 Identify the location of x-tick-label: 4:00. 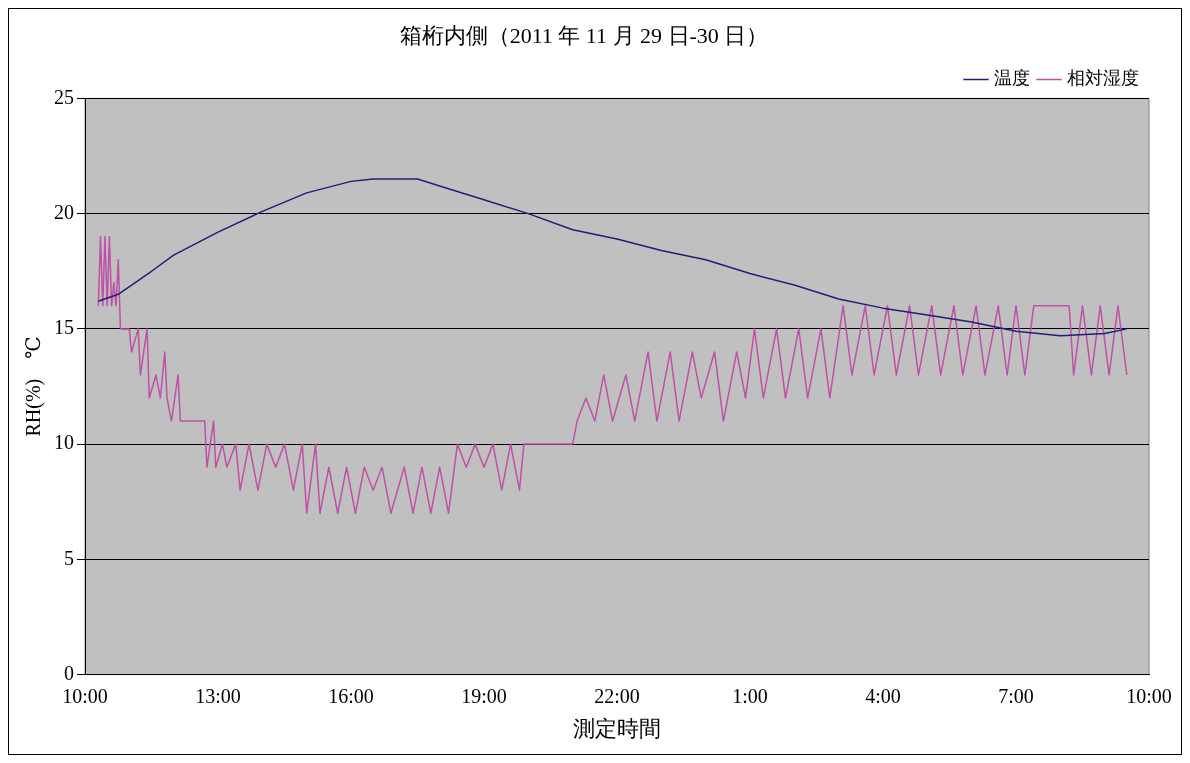
(883, 695).